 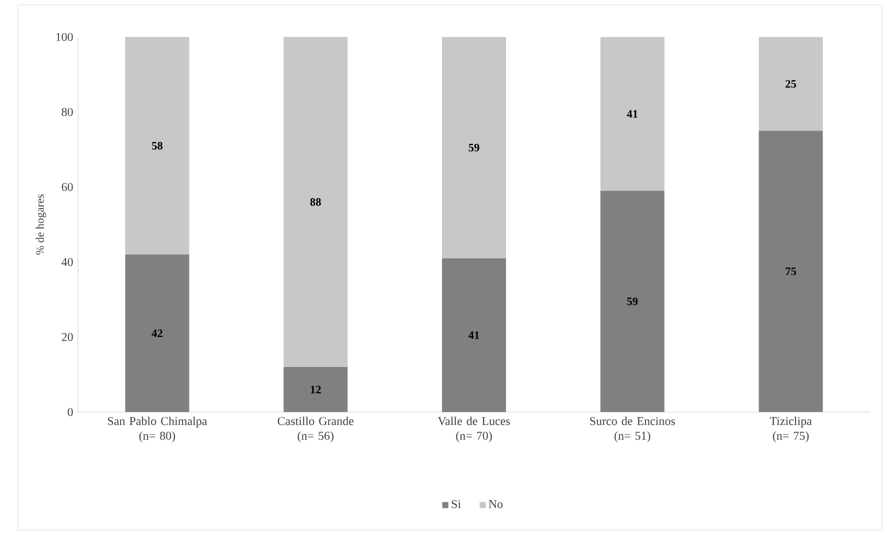 I want to click on y-tick-label: 40, so click(x=67, y=262).